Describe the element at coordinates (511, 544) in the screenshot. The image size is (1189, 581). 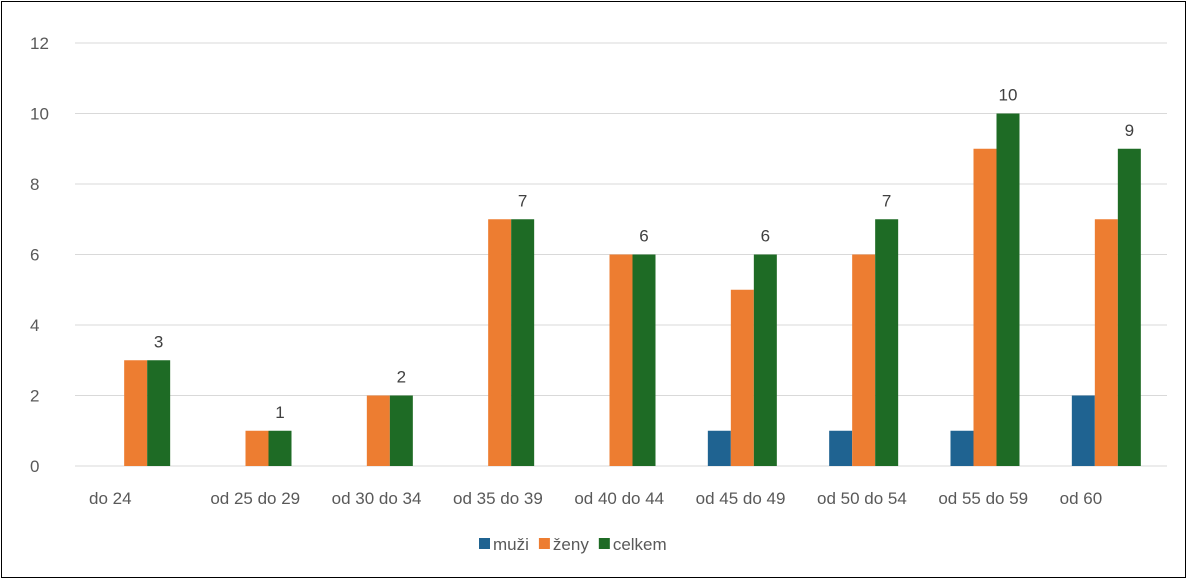
I see `legend-label: muži` at that location.